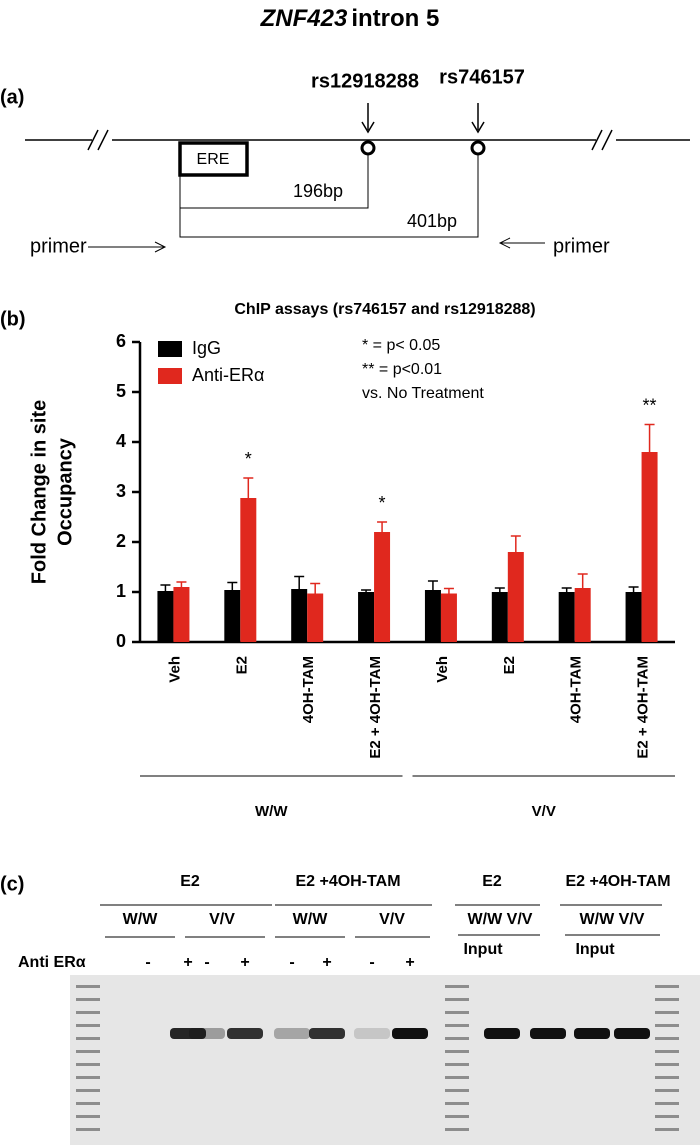 This screenshot has height=1145, width=700. Describe the element at coordinates (401, 345) in the screenshot. I see `note: * = p< 0.05` at that location.